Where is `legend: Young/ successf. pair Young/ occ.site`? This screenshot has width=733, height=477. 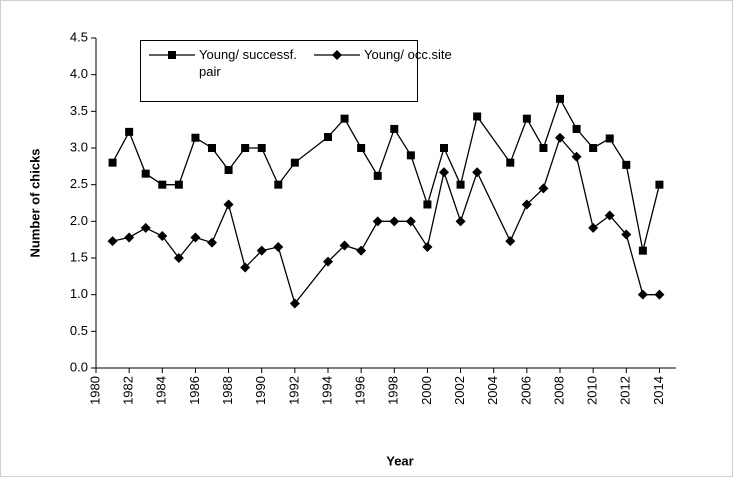 legend: Young/ successf. pair Young/ occ.site is located at coordinates (296, 71).